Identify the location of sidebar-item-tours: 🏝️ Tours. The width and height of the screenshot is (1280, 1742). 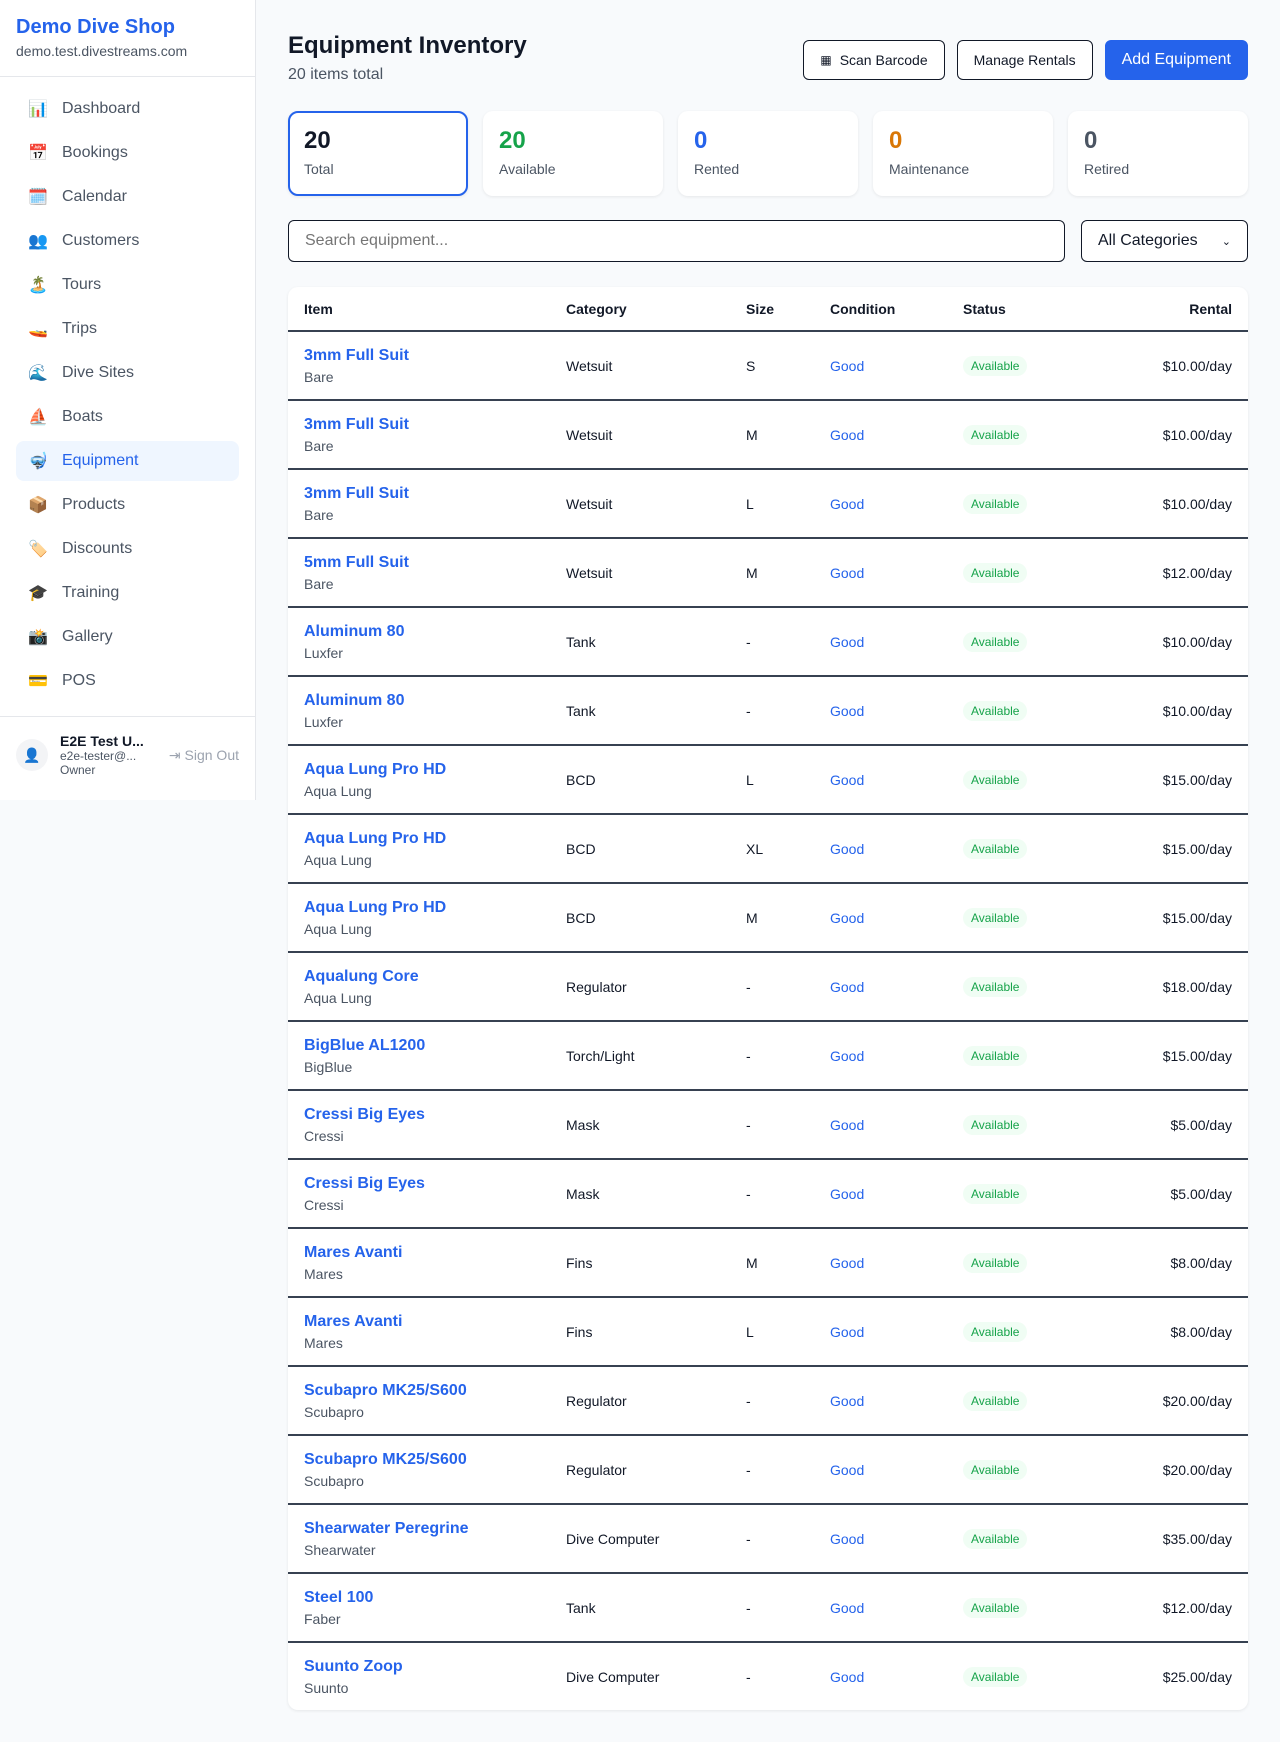
(127, 285).